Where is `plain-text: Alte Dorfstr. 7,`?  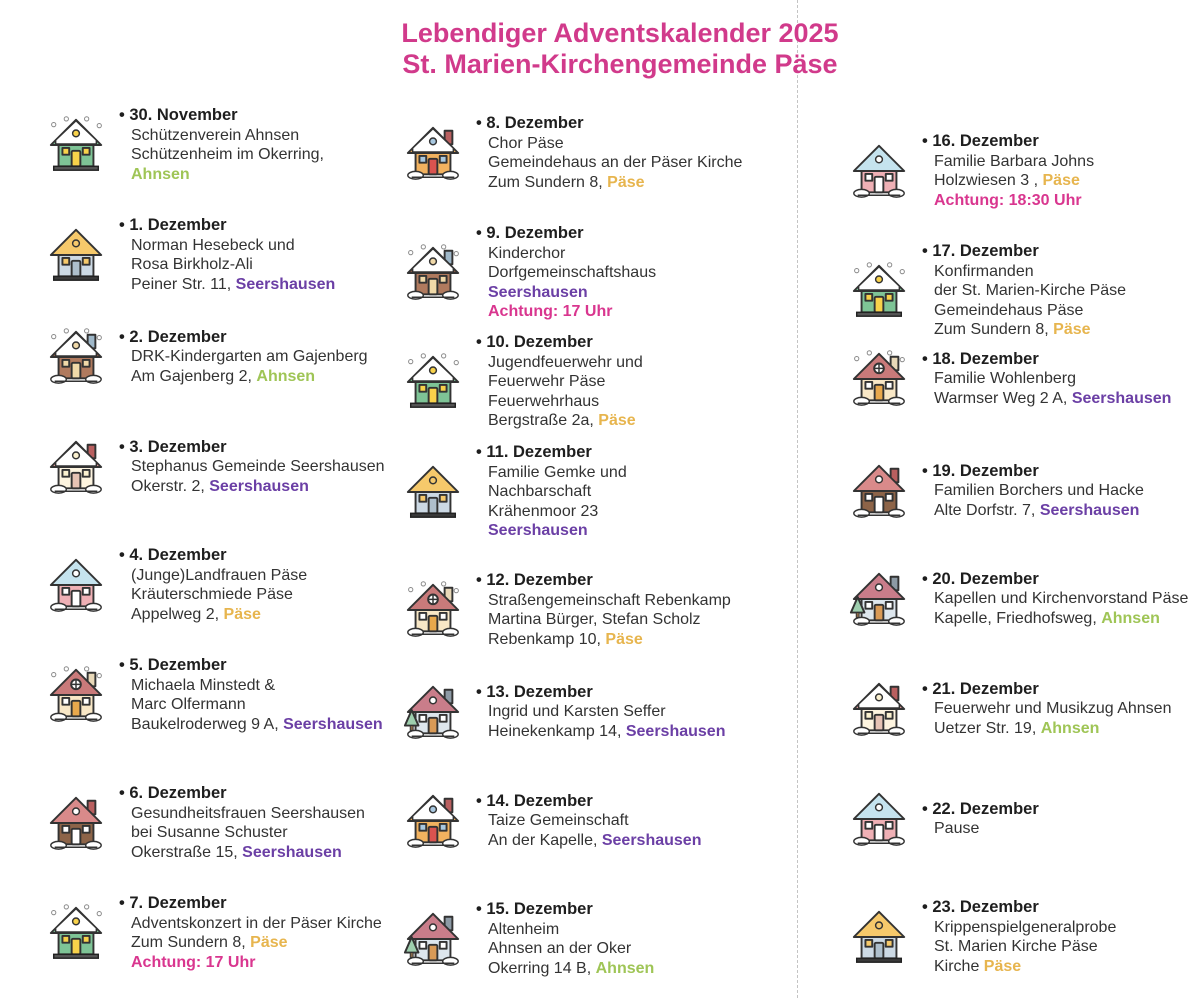 plain-text: Alte Dorfstr. 7, is located at coordinates (987, 510).